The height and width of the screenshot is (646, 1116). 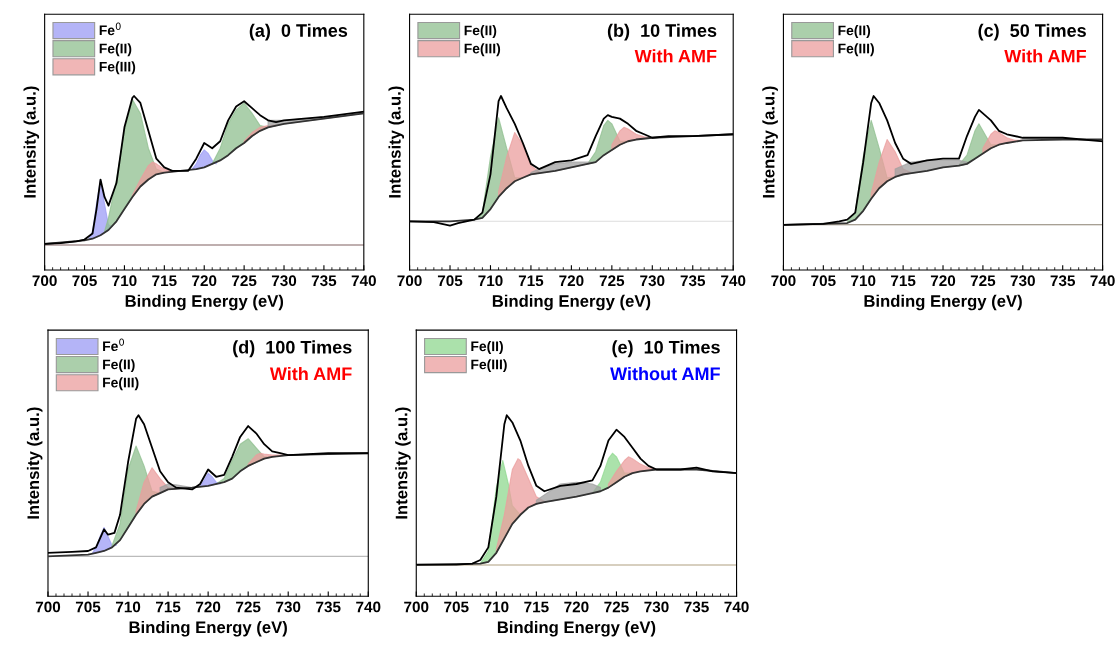 I want to click on chart-title: (e) 10 Times, so click(x=666, y=349).